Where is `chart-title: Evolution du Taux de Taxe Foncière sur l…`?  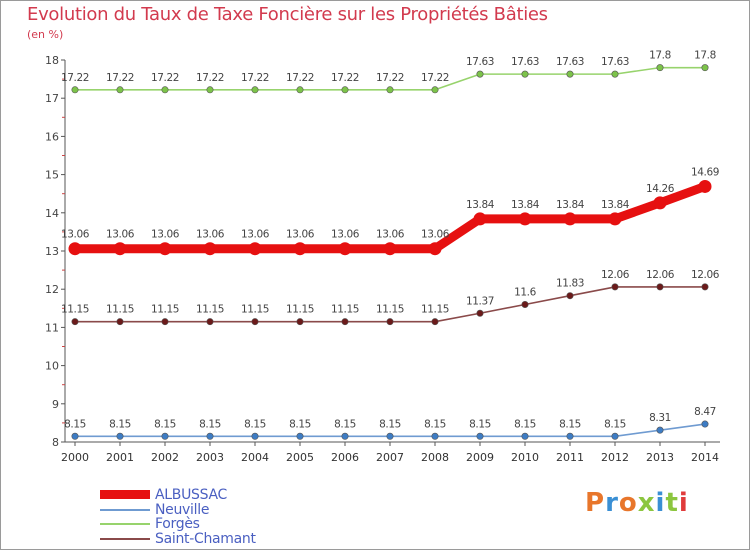
chart-title: Evolution du Taux de Taxe Foncière sur l… is located at coordinates (287, 14).